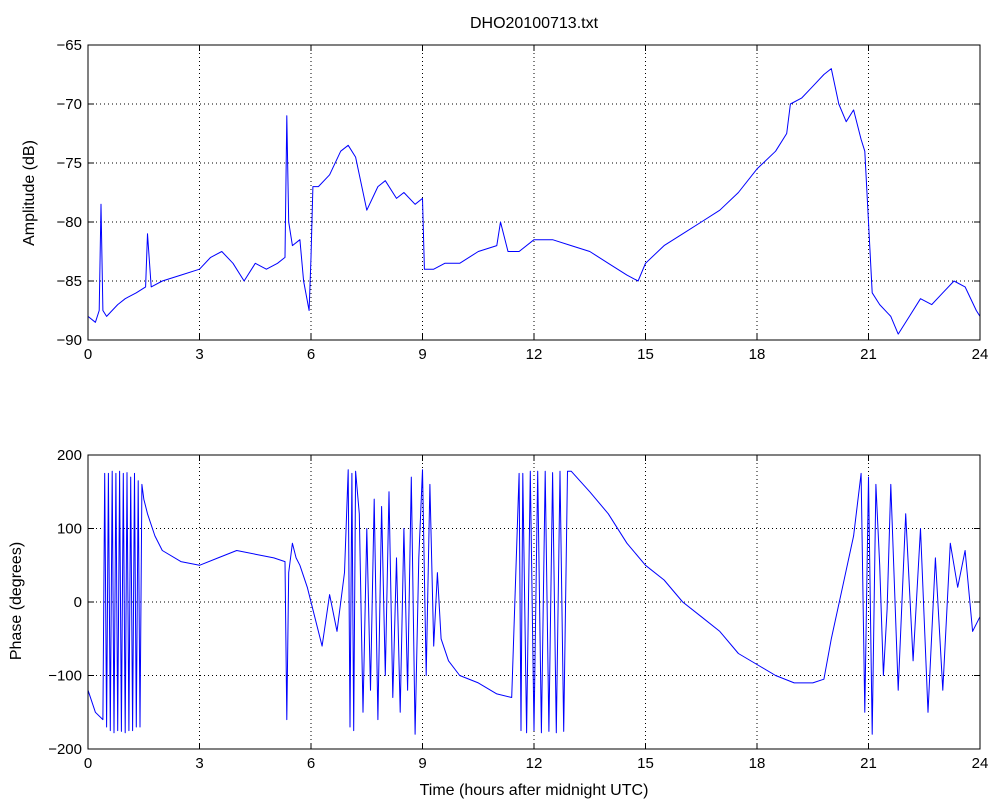 This screenshot has width=998, height=806. I want to click on y-tick-label-1: −85, so click(69, 281).